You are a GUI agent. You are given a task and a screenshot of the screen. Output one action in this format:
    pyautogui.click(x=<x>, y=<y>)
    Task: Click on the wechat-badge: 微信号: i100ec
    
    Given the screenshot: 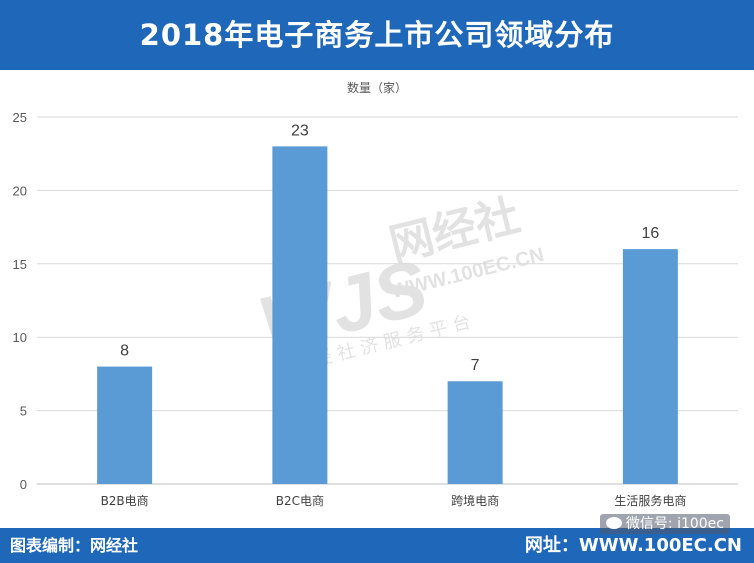 What is the action you would take?
    pyautogui.click(x=664, y=524)
    